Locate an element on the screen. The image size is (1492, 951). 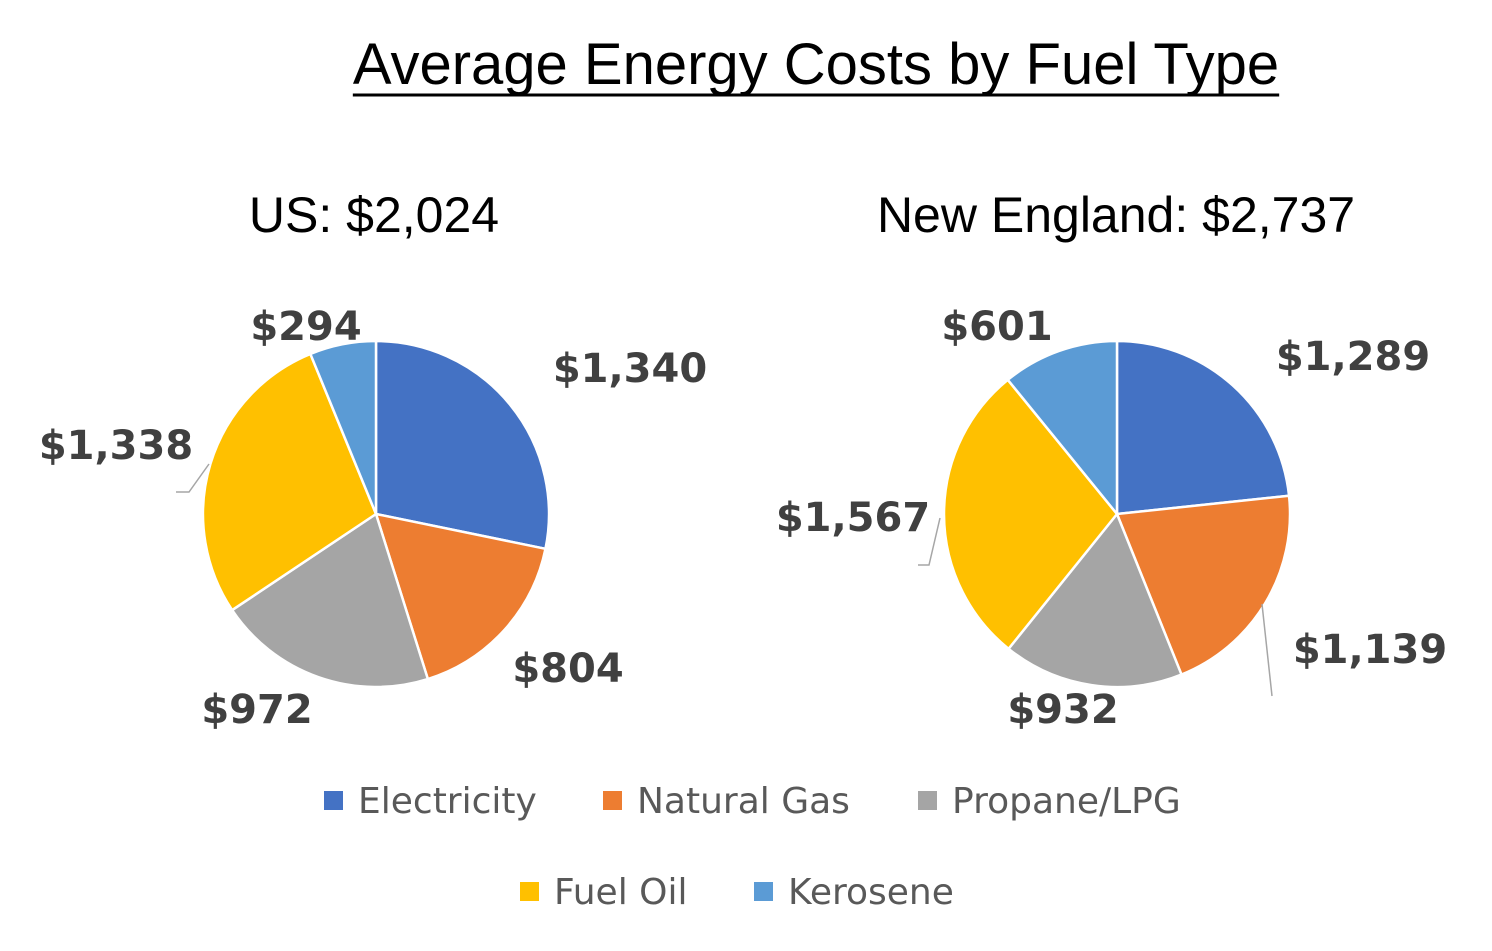
us-label-propane-lpg: $972 is located at coordinates (256, 710).